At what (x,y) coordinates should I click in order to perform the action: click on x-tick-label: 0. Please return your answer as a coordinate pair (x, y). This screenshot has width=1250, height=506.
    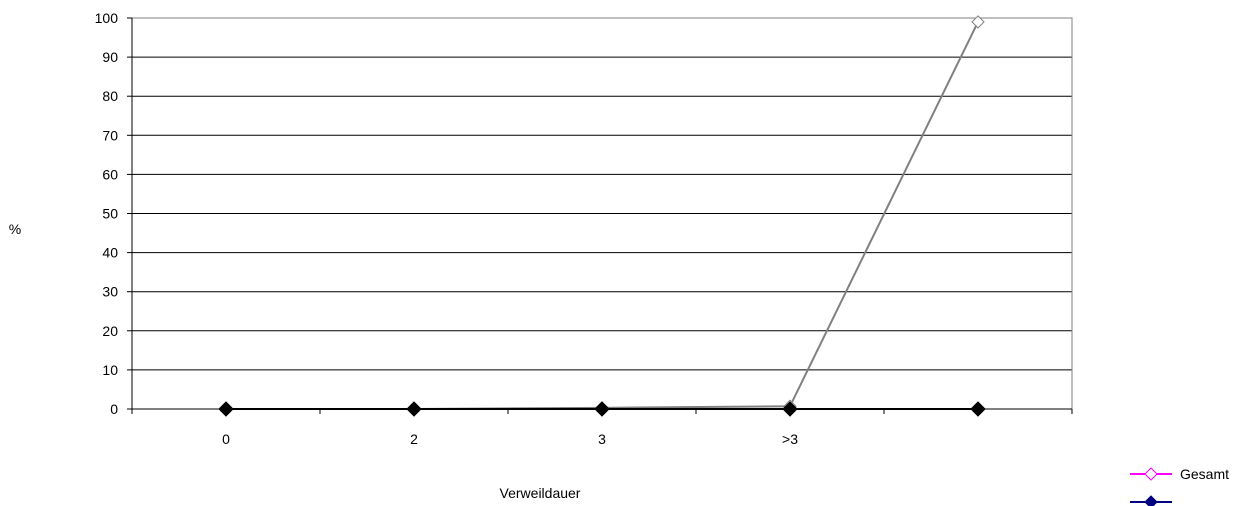
    Looking at the image, I should click on (226, 439).